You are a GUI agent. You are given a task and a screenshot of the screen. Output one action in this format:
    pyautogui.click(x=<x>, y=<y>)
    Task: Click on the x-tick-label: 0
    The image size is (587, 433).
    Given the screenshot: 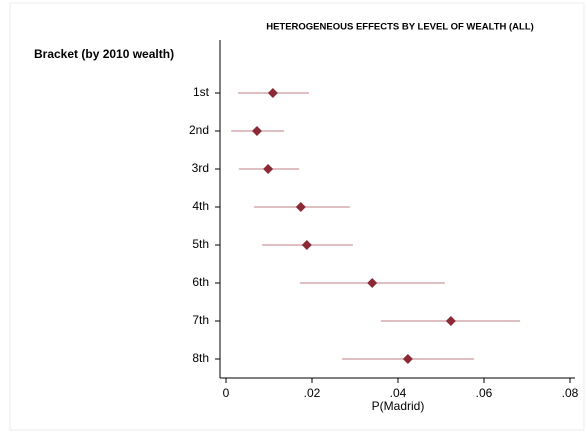 What is the action you would take?
    pyautogui.click(x=226, y=393)
    